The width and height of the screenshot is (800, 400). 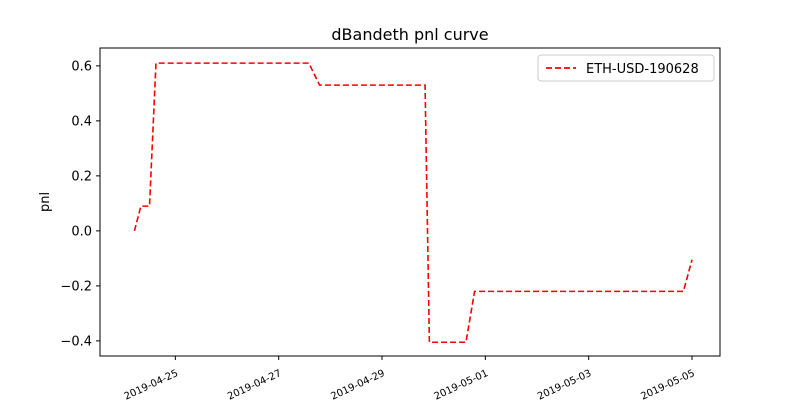 I want to click on chart-title: dBandeth pnl curve, so click(x=409, y=34).